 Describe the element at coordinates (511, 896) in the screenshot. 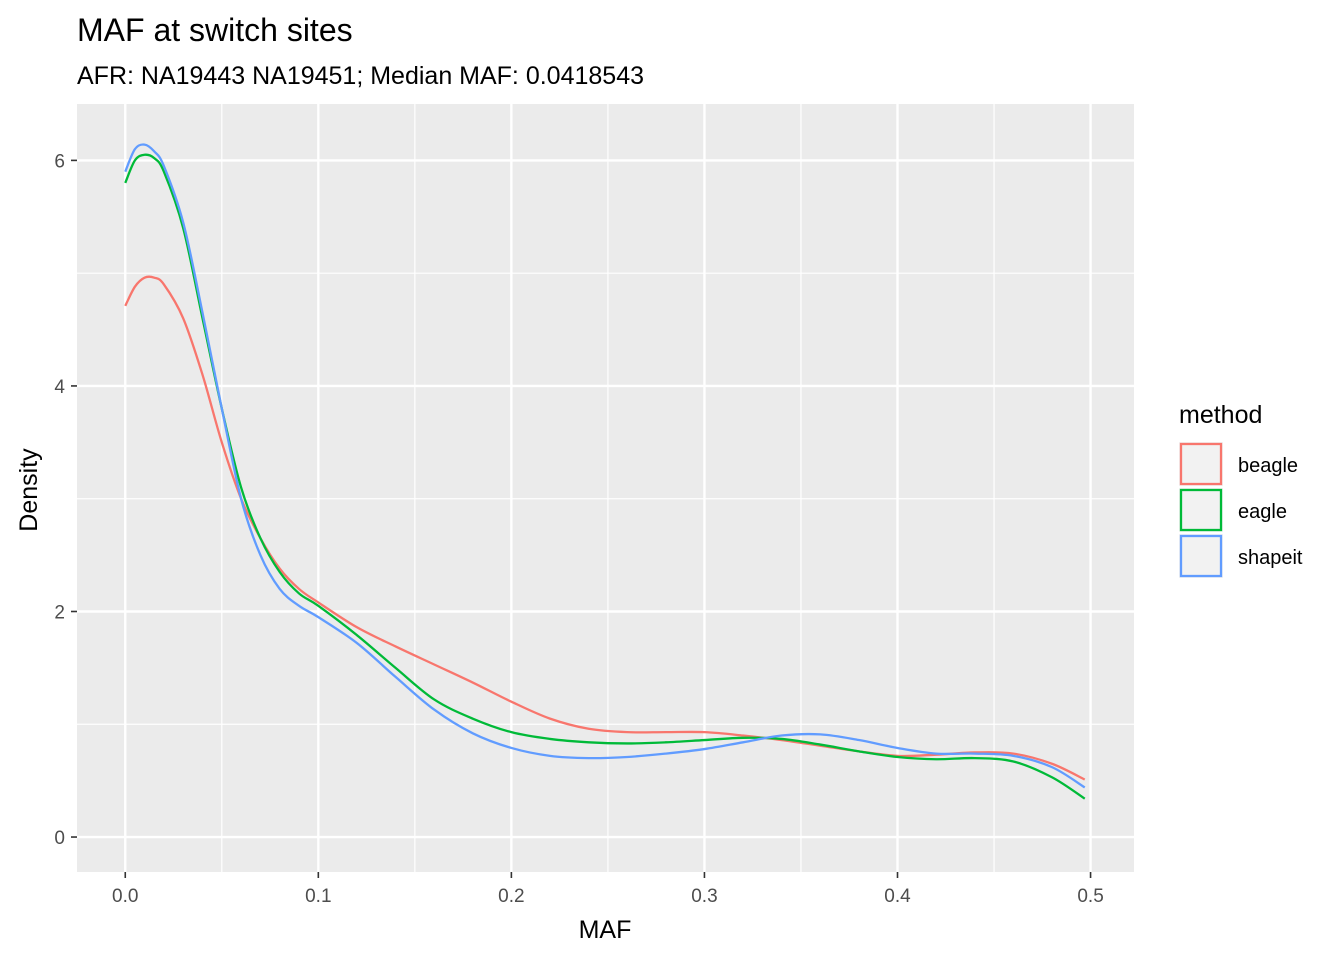

I see `x-tick-label: 0.2` at that location.